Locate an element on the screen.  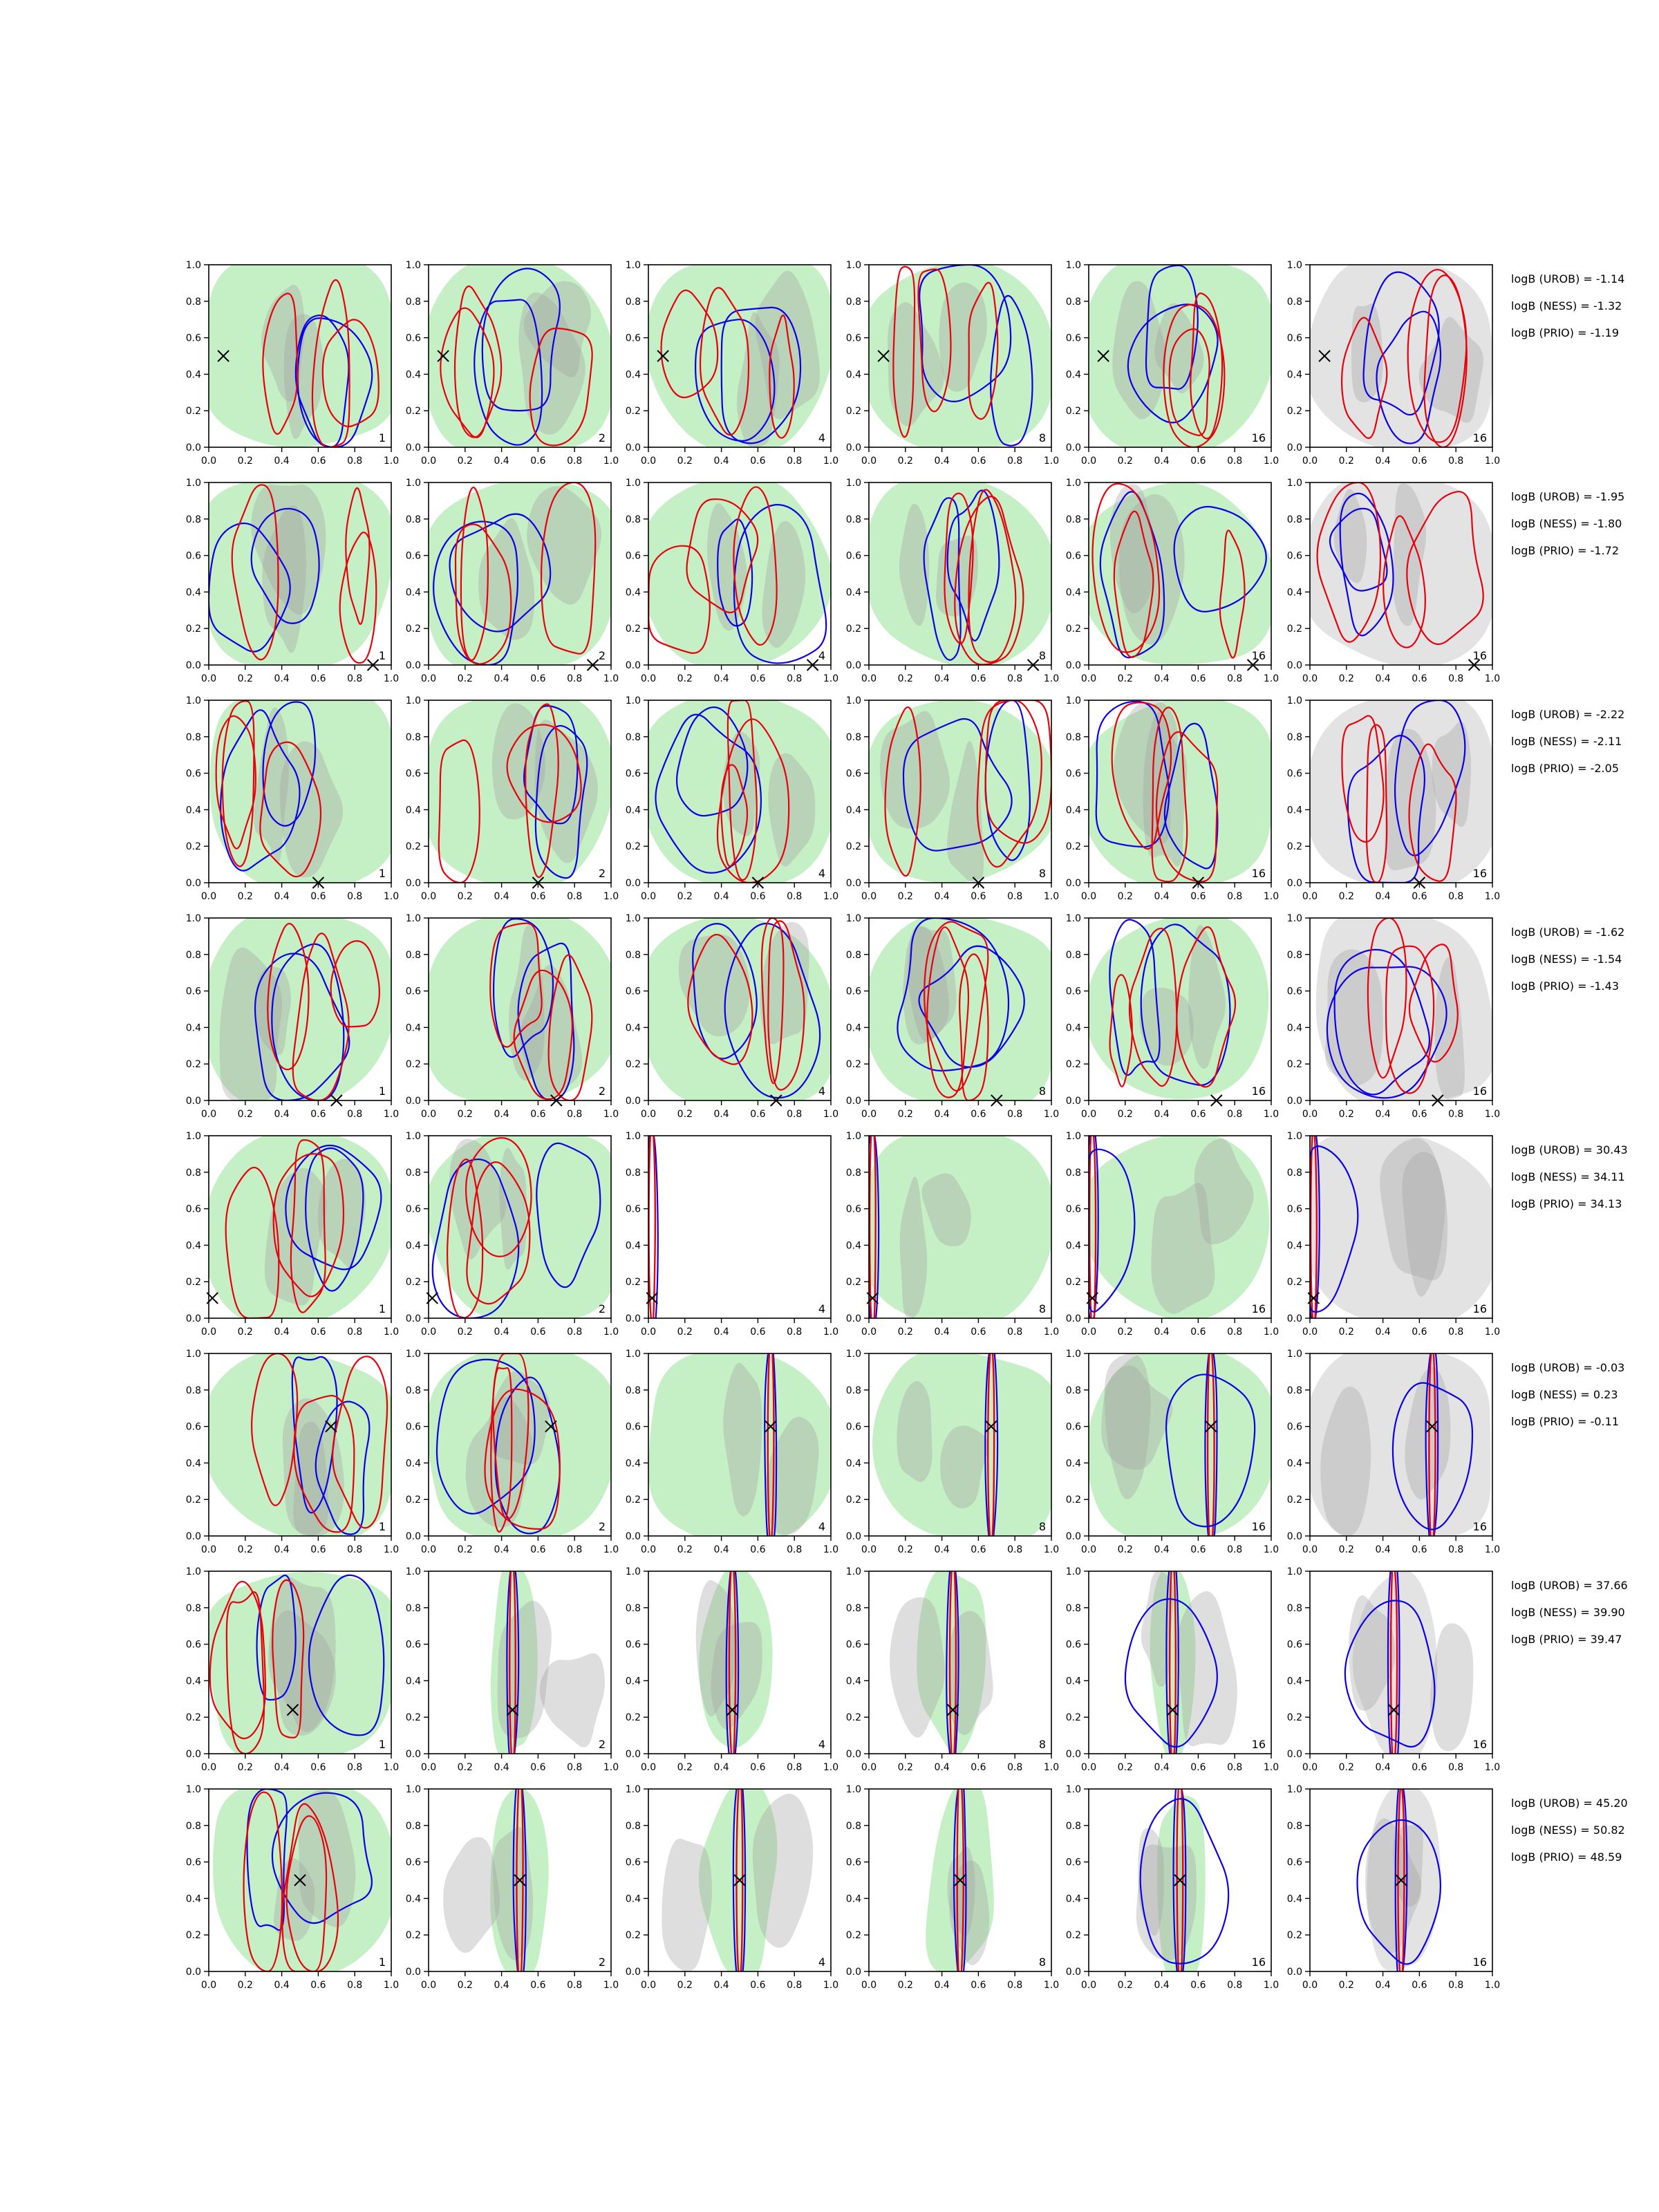
panel-r1-c5: 0.0 0.2 0.4 0.6 0.8 1.0 0.0 0.2 0.4 0.6 0.8 1.0 16 is located at coordinates (1172, 364).